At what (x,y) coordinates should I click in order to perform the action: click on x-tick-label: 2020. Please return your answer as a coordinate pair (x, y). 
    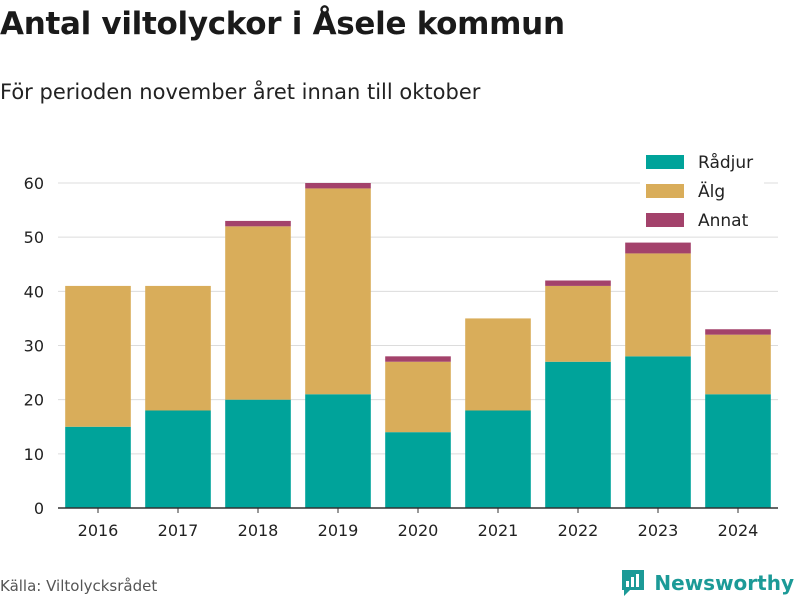
    Looking at the image, I should click on (418, 530).